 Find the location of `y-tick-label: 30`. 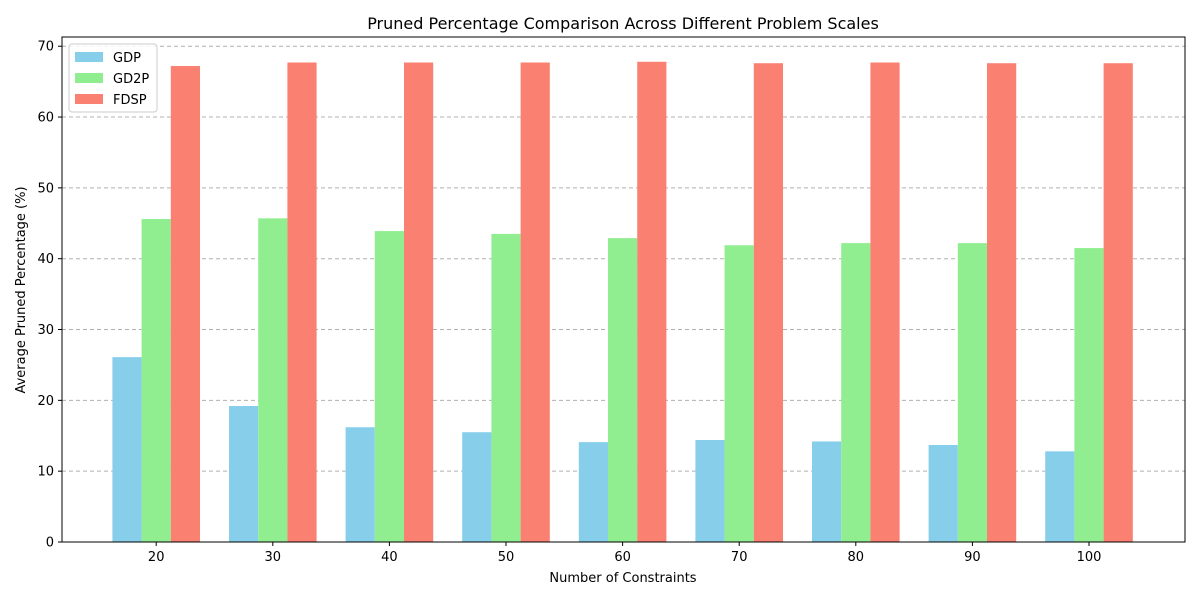

y-tick-label: 30 is located at coordinates (45, 330).